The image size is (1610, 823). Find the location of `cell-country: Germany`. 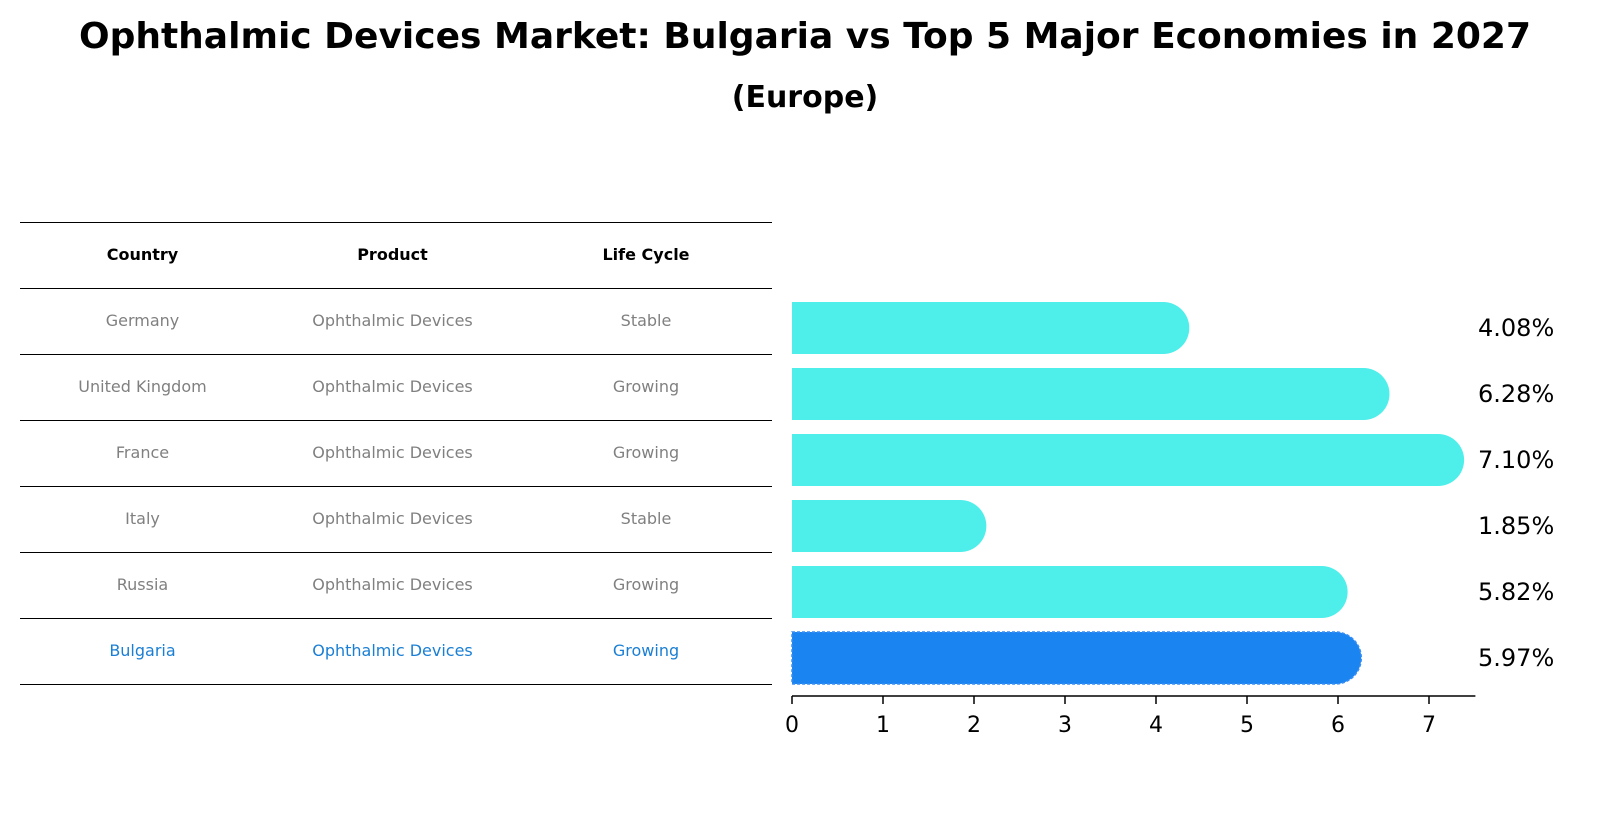

cell-country: Germany is located at coordinates (142, 320).